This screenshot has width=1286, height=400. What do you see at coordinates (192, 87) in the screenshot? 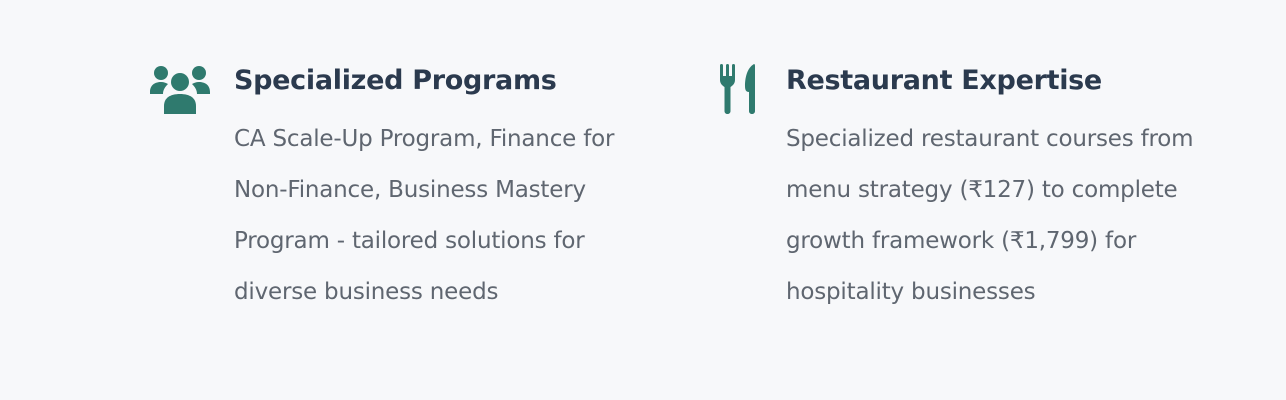
I see `users-group-icon` at bounding box center [192, 87].